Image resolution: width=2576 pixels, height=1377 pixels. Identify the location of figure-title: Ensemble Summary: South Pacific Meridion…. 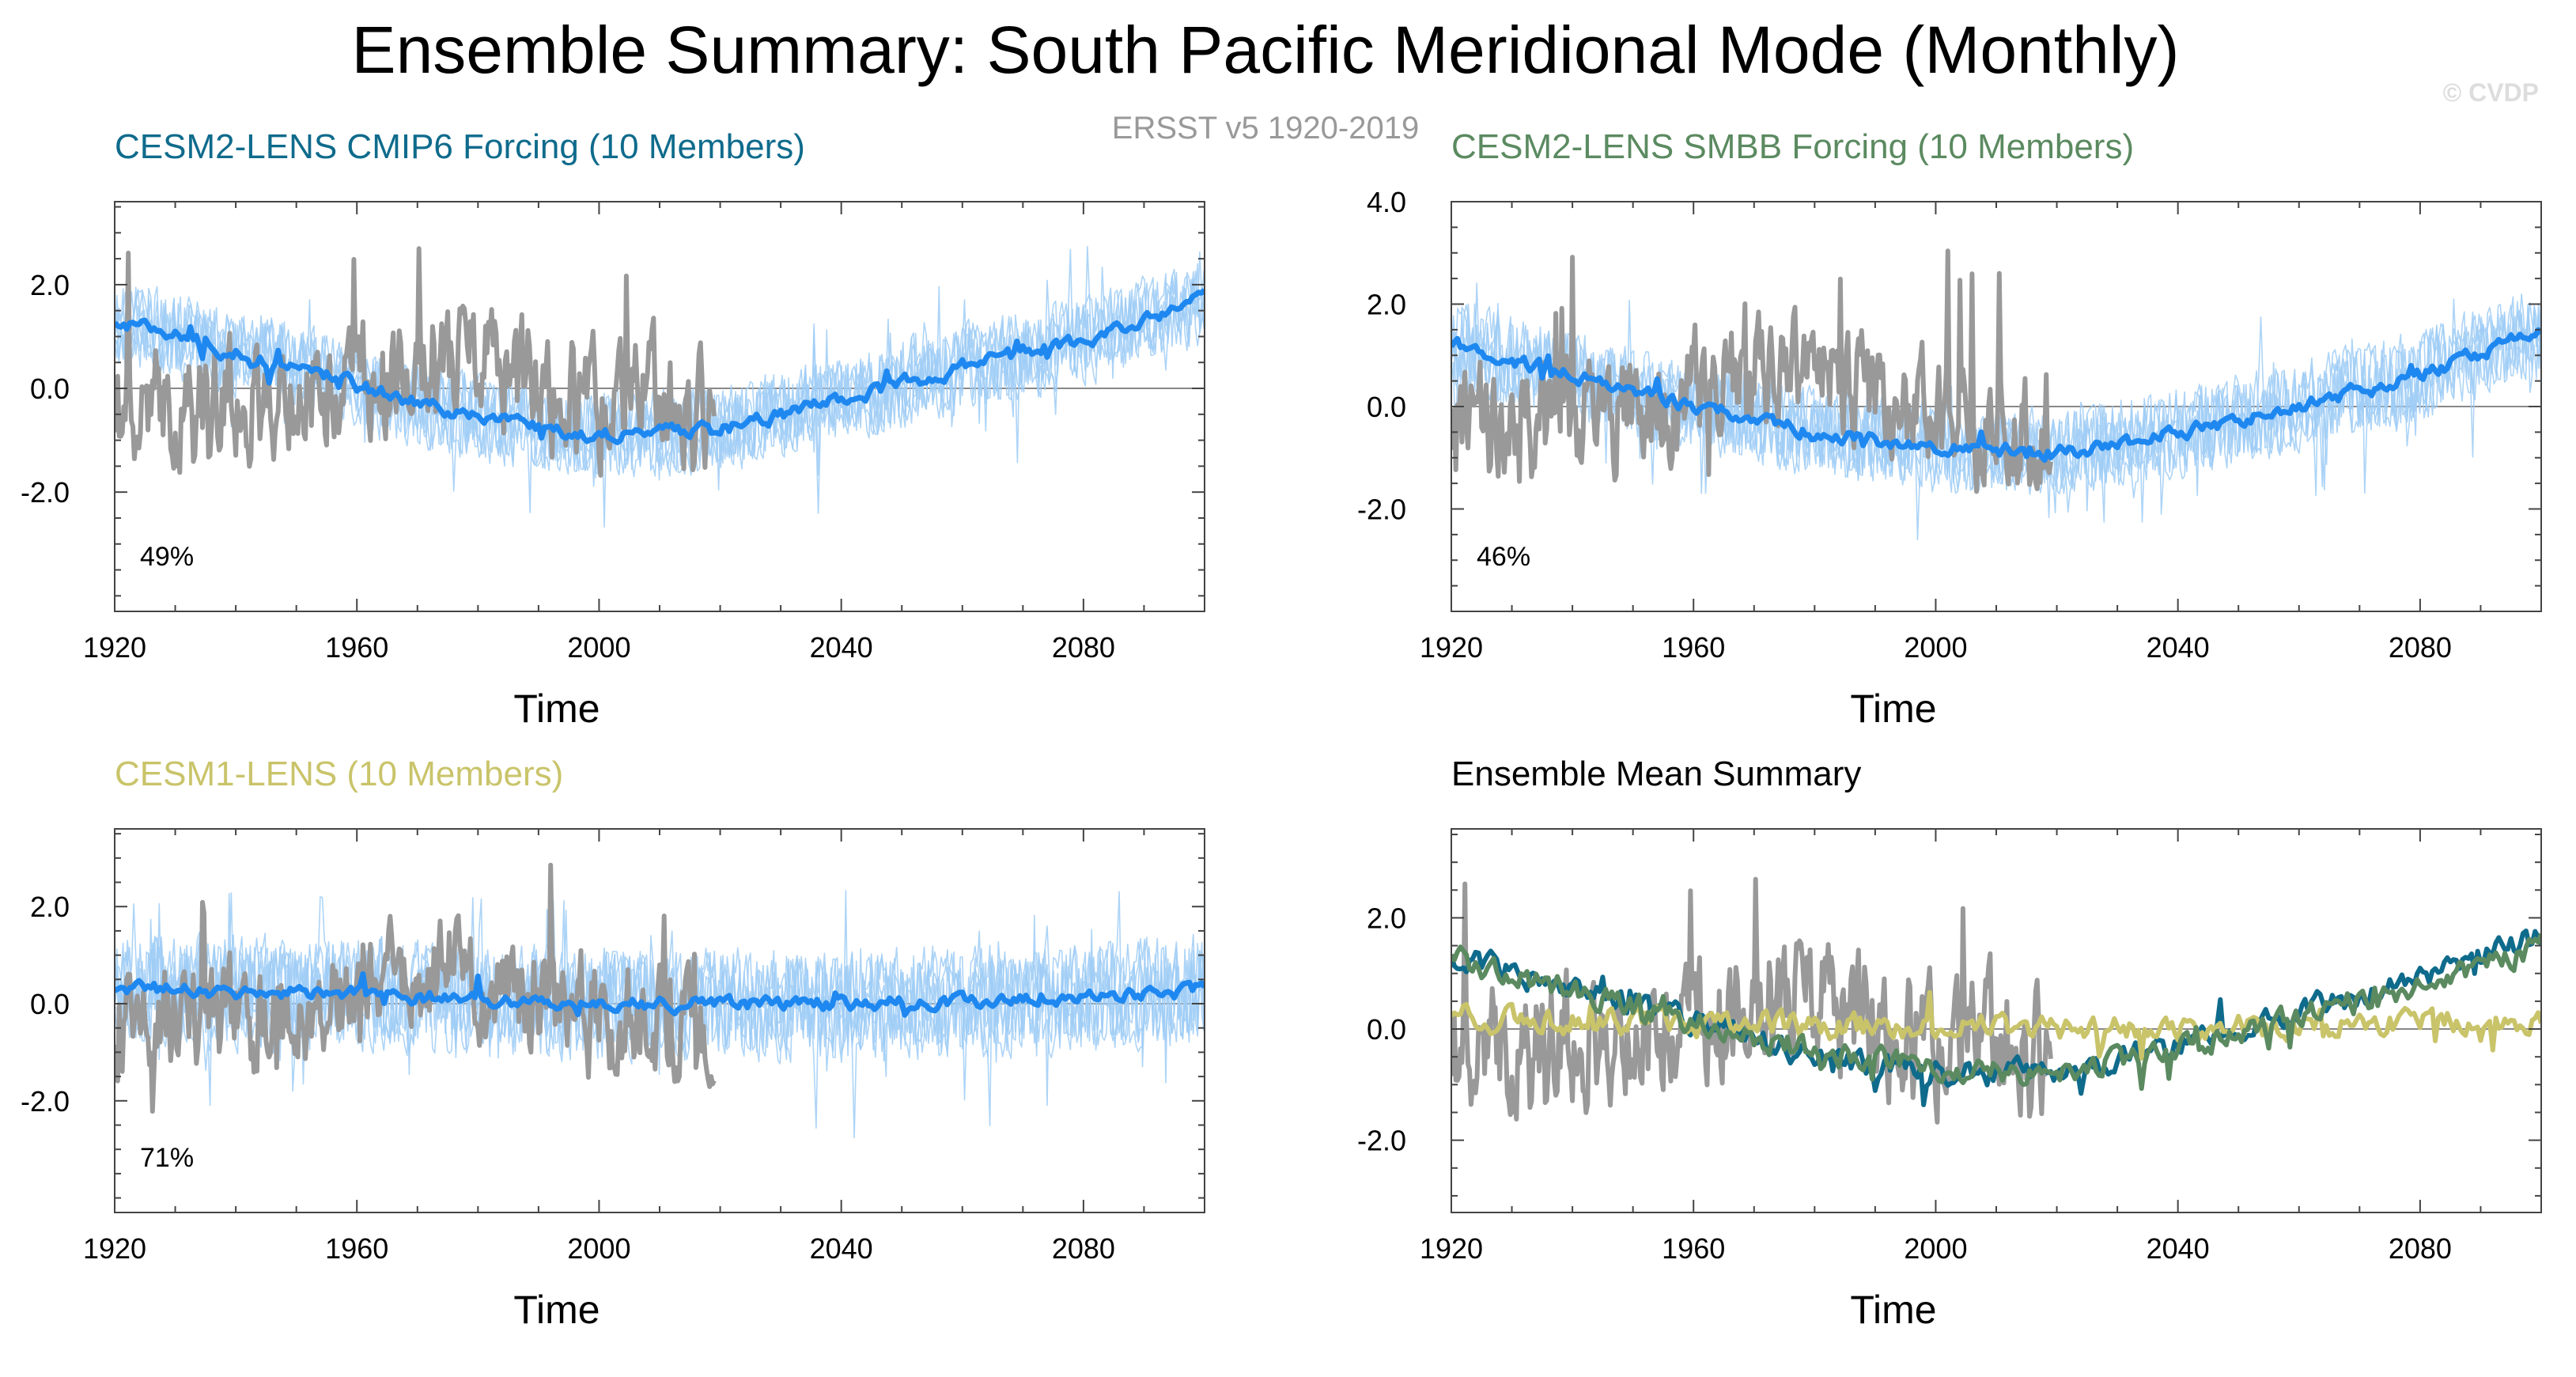
(1266, 50).